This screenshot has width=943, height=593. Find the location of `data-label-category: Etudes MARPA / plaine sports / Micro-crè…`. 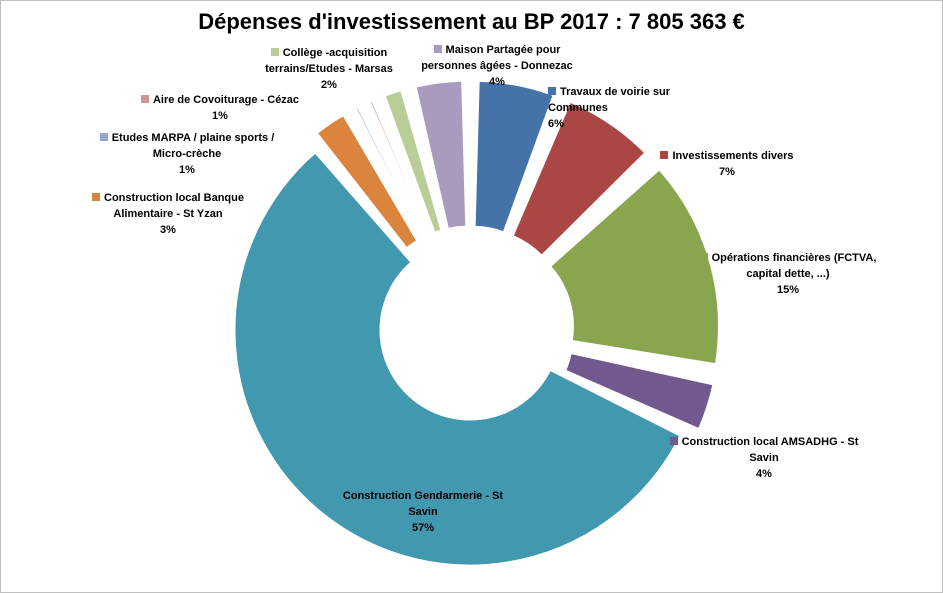

data-label-category: Etudes MARPA / plaine sports / Micro-crè… is located at coordinates (193, 146).